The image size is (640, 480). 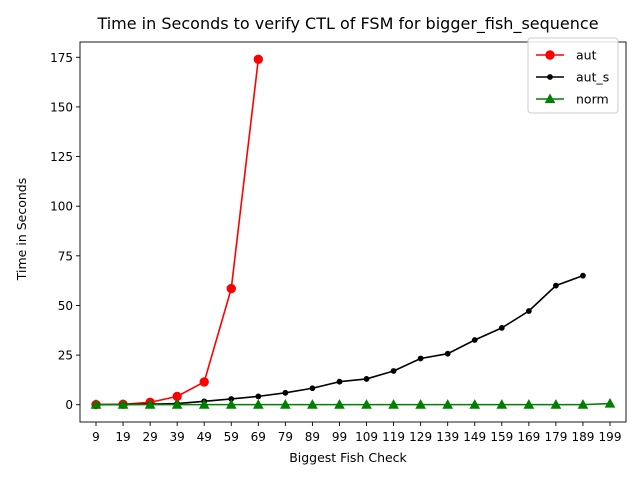 What do you see at coordinates (96, 437) in the screenshot?
I see `x-tick-label: 9` at bounding box center [96, 437].